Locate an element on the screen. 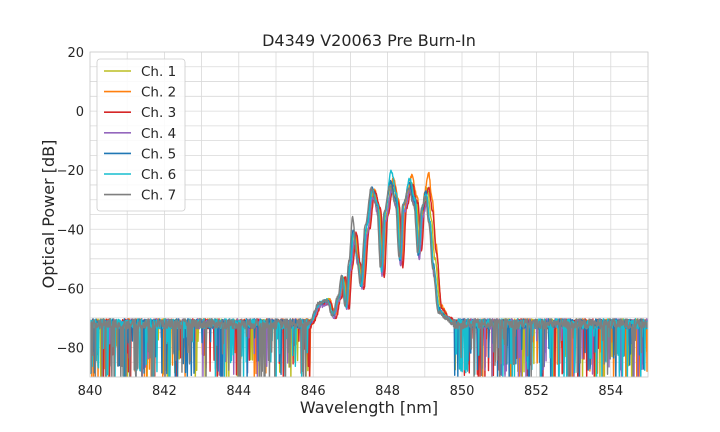  x-axis-label: Wavelength [nm] is located at coordinates (369, 407).